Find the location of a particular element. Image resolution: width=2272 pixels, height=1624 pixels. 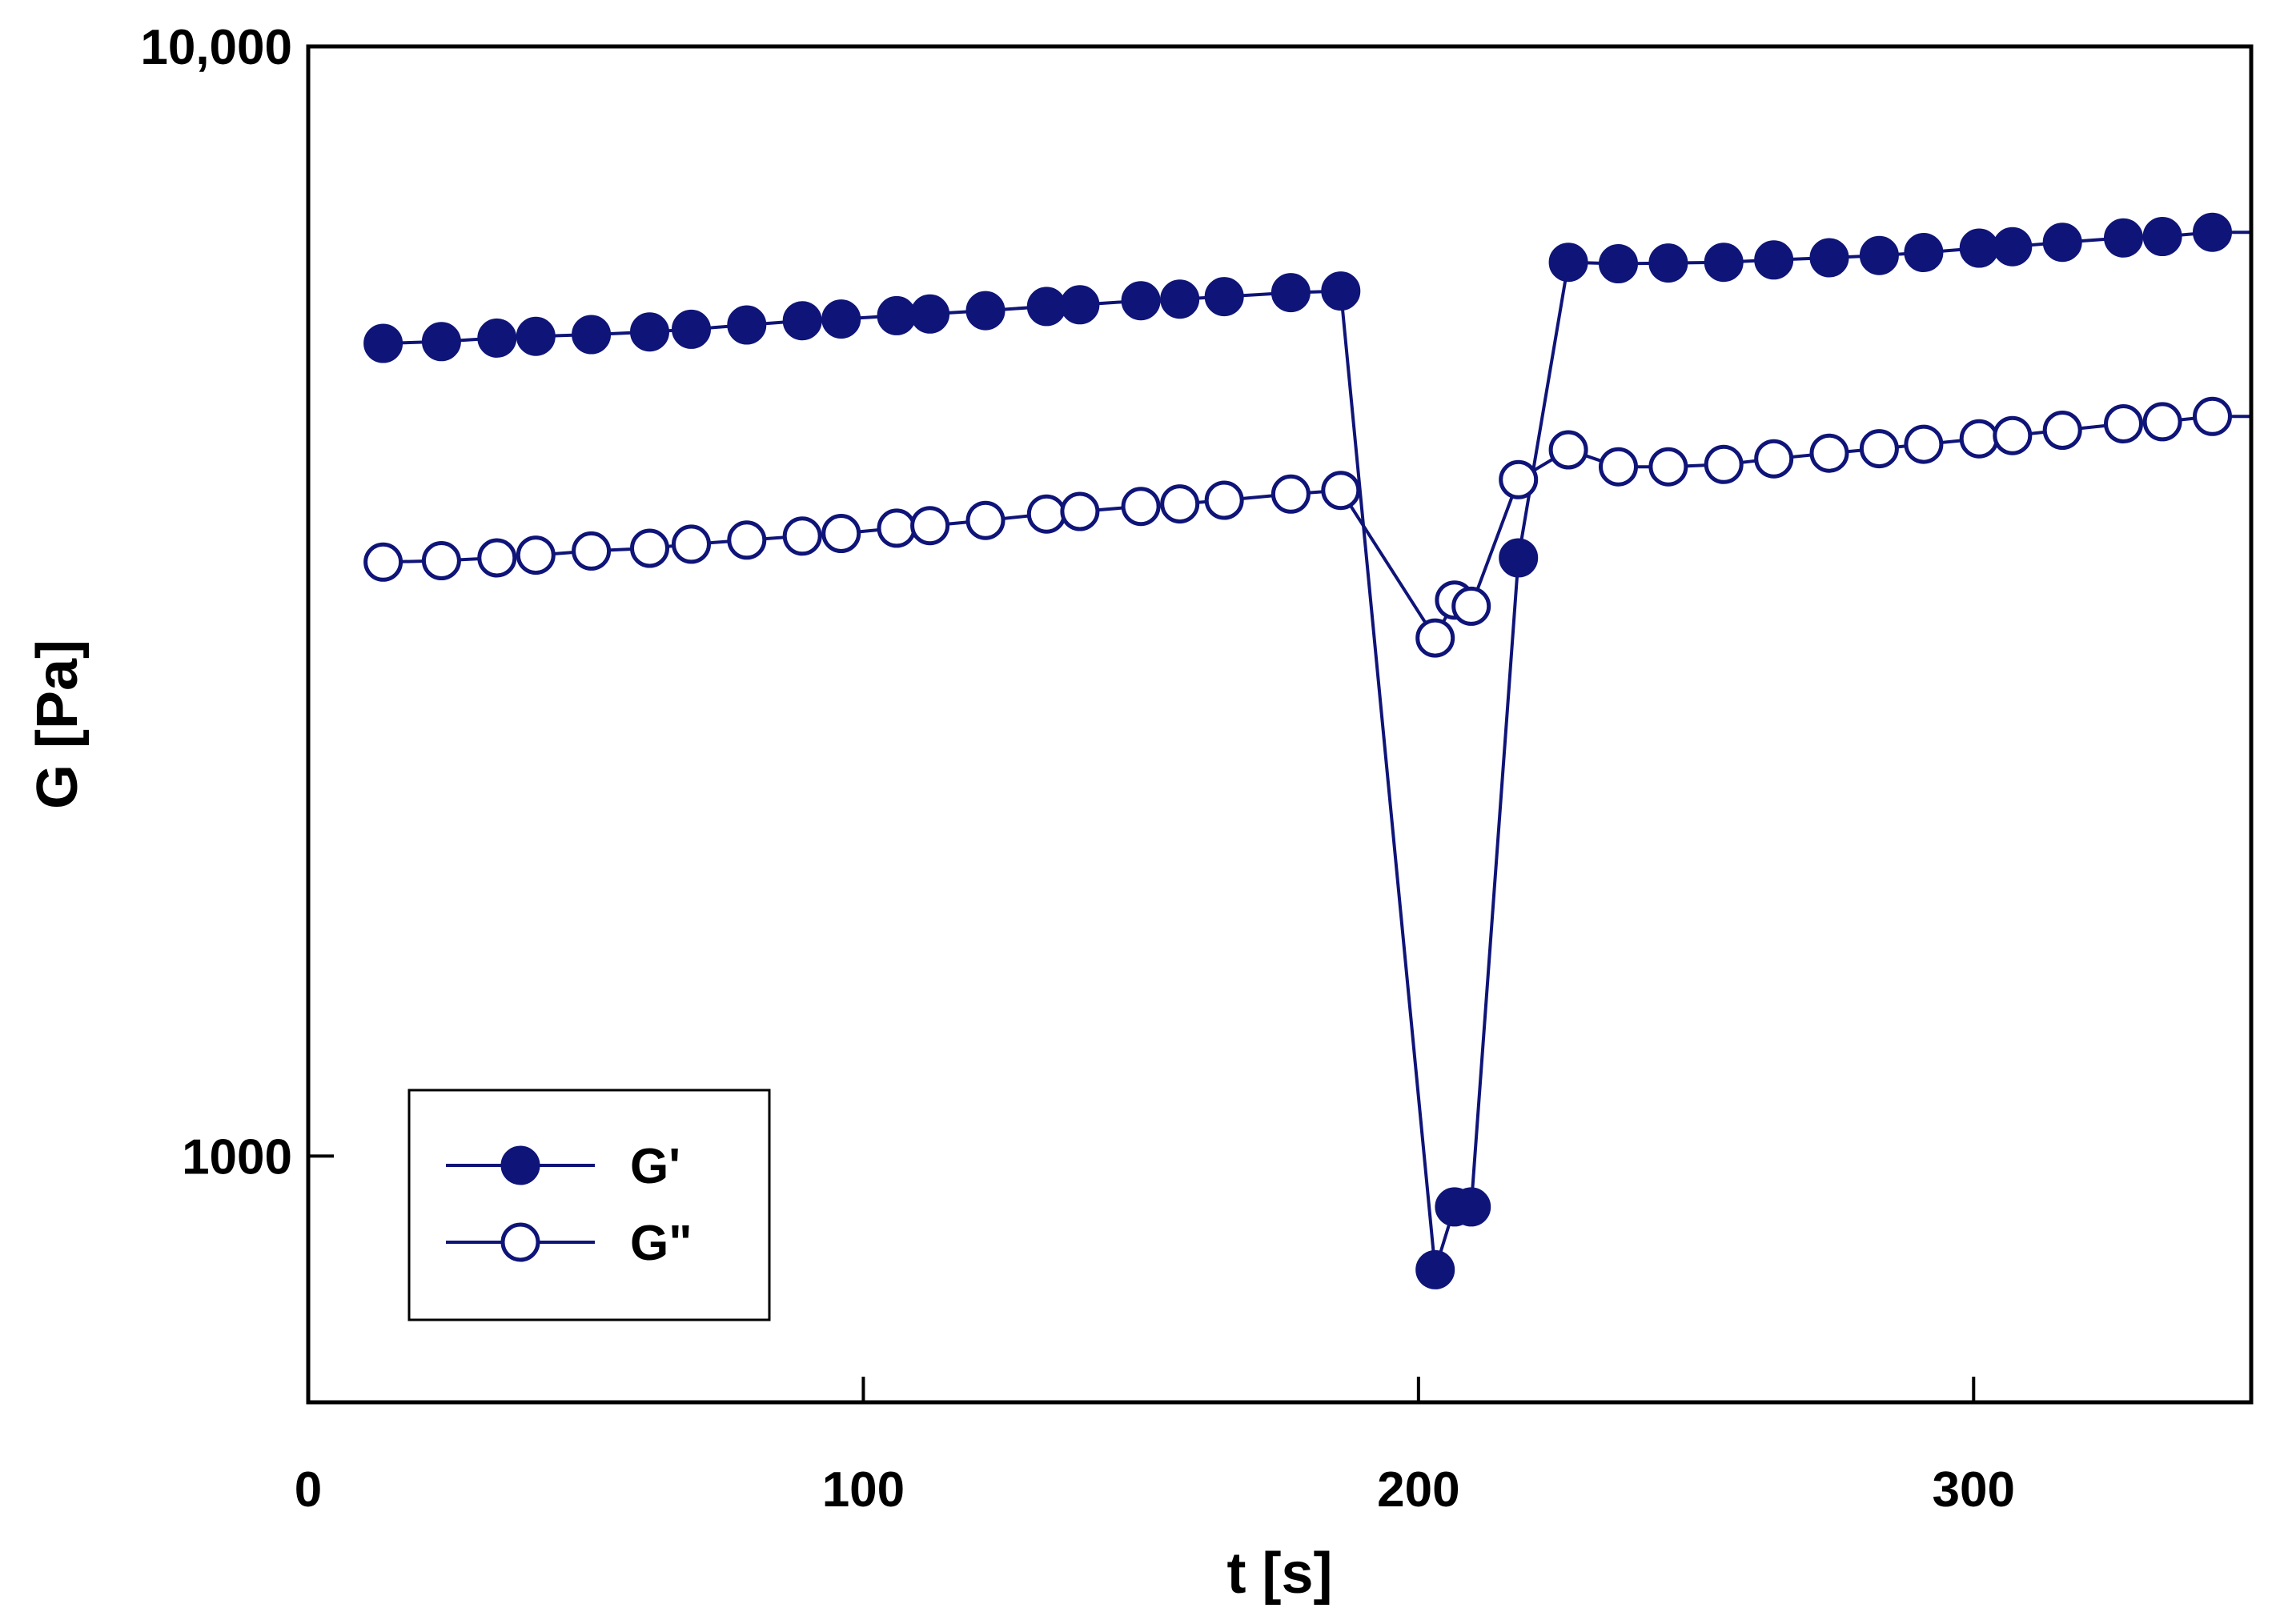

legend-label: G" is located at coordinates (661, 1243).